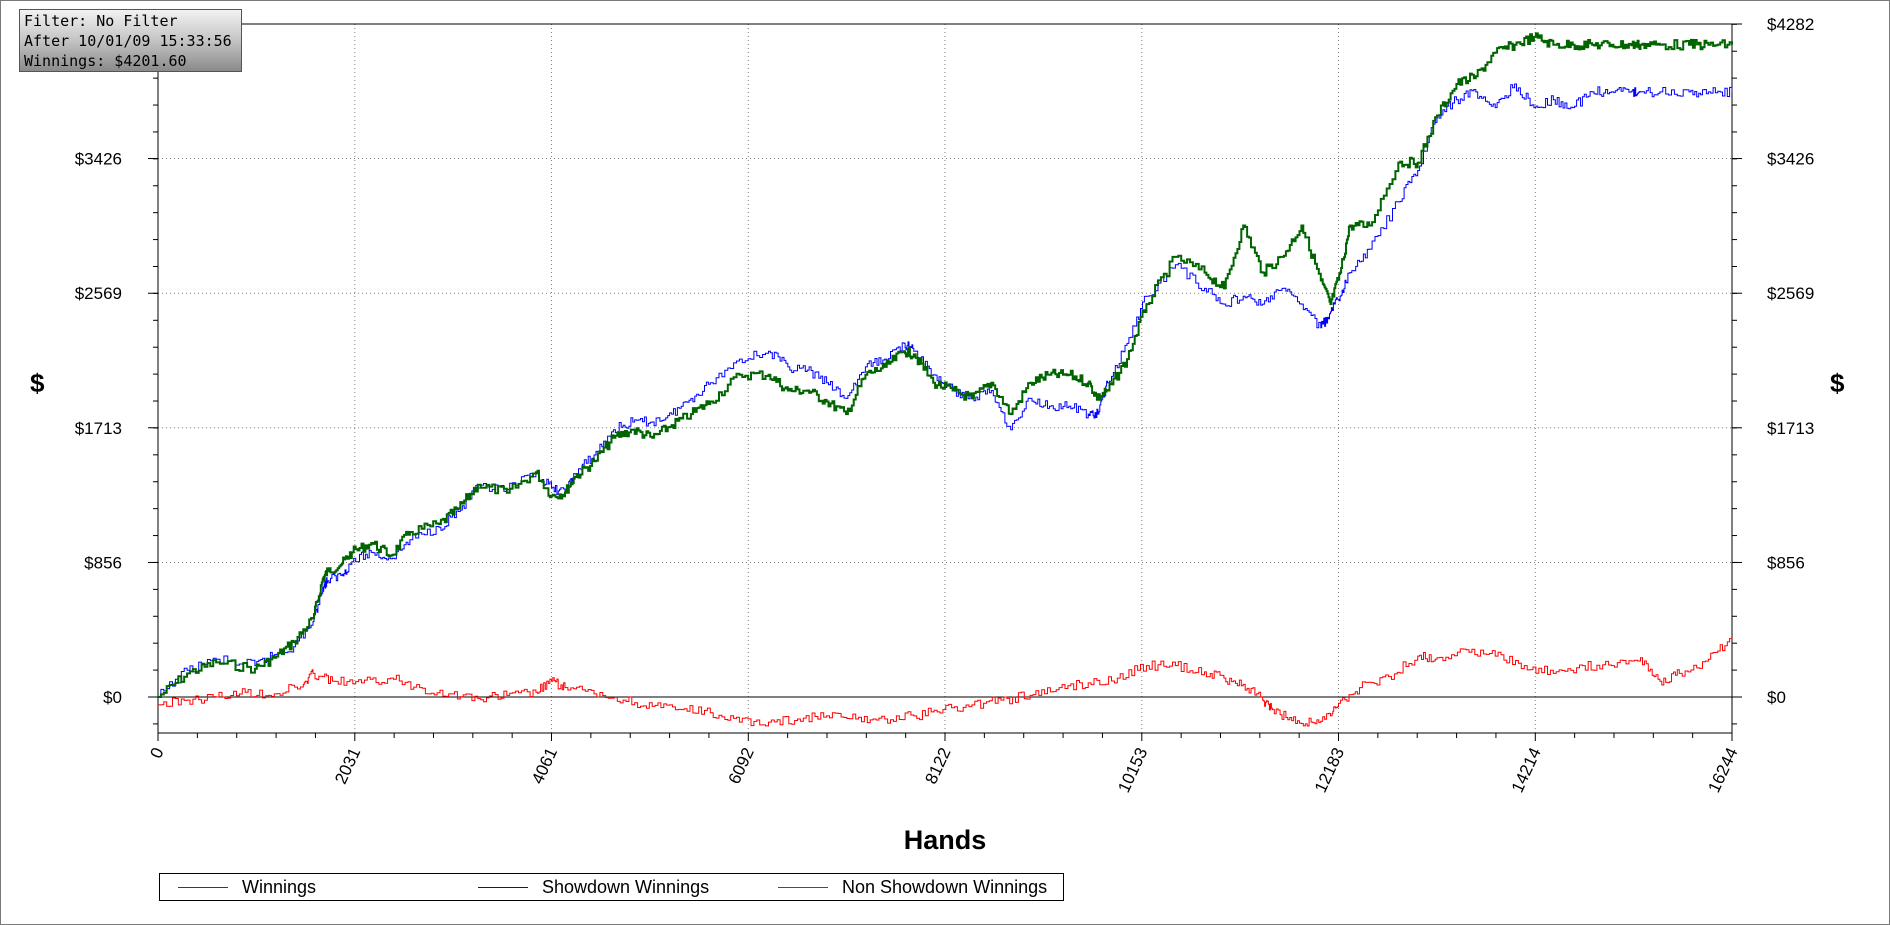 The image size is (1890, 925). Describe the element at coordinates (98, 159) in the screenshot. I see `y-tick-label-left: $3426` at that location.